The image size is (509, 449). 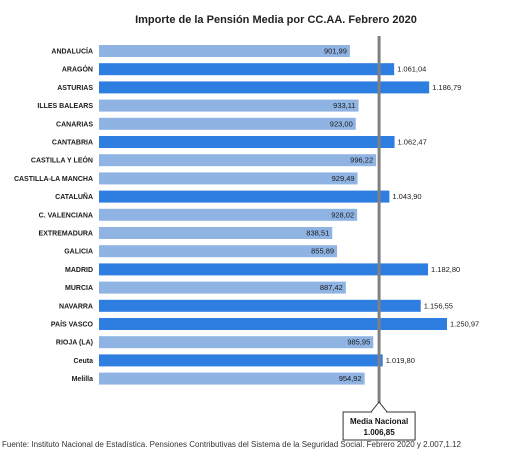 I want to click on value-label: 1.156,55, so click(x=438, y=305).